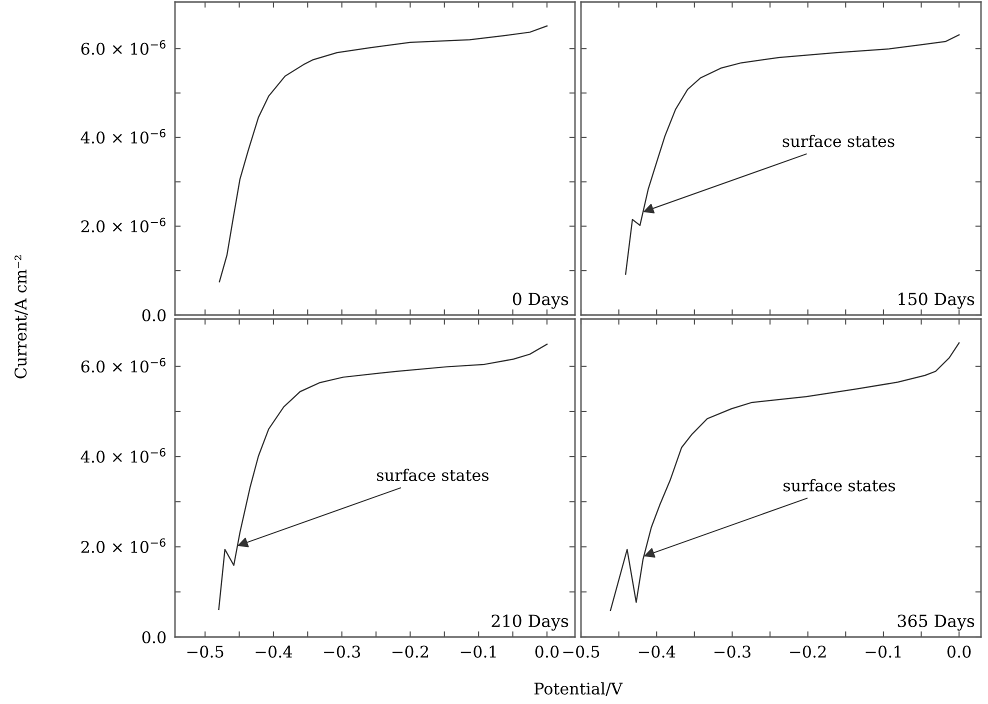 This screenshot has height=704, width=988. I want to click on x-axis-title: Potential/V, so click(578, 689).